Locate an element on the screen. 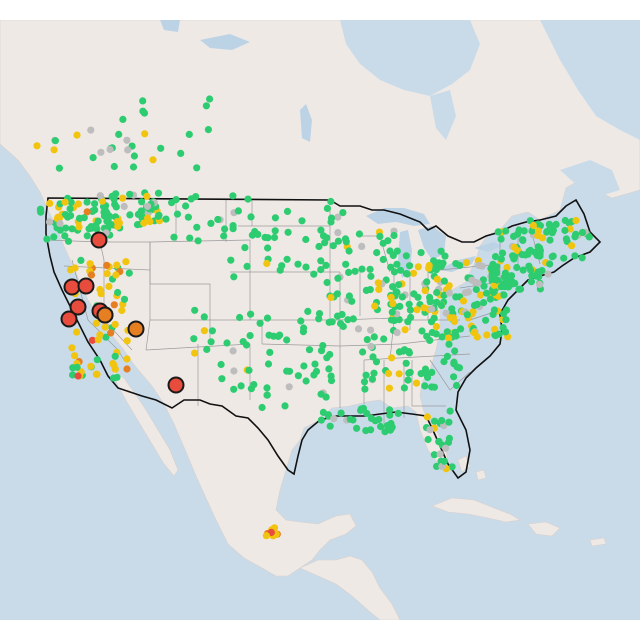 Image resolution: width=640 pixels, height=640 pixels. monitor-dot-unhealthy is located at coordinates (78, 376).